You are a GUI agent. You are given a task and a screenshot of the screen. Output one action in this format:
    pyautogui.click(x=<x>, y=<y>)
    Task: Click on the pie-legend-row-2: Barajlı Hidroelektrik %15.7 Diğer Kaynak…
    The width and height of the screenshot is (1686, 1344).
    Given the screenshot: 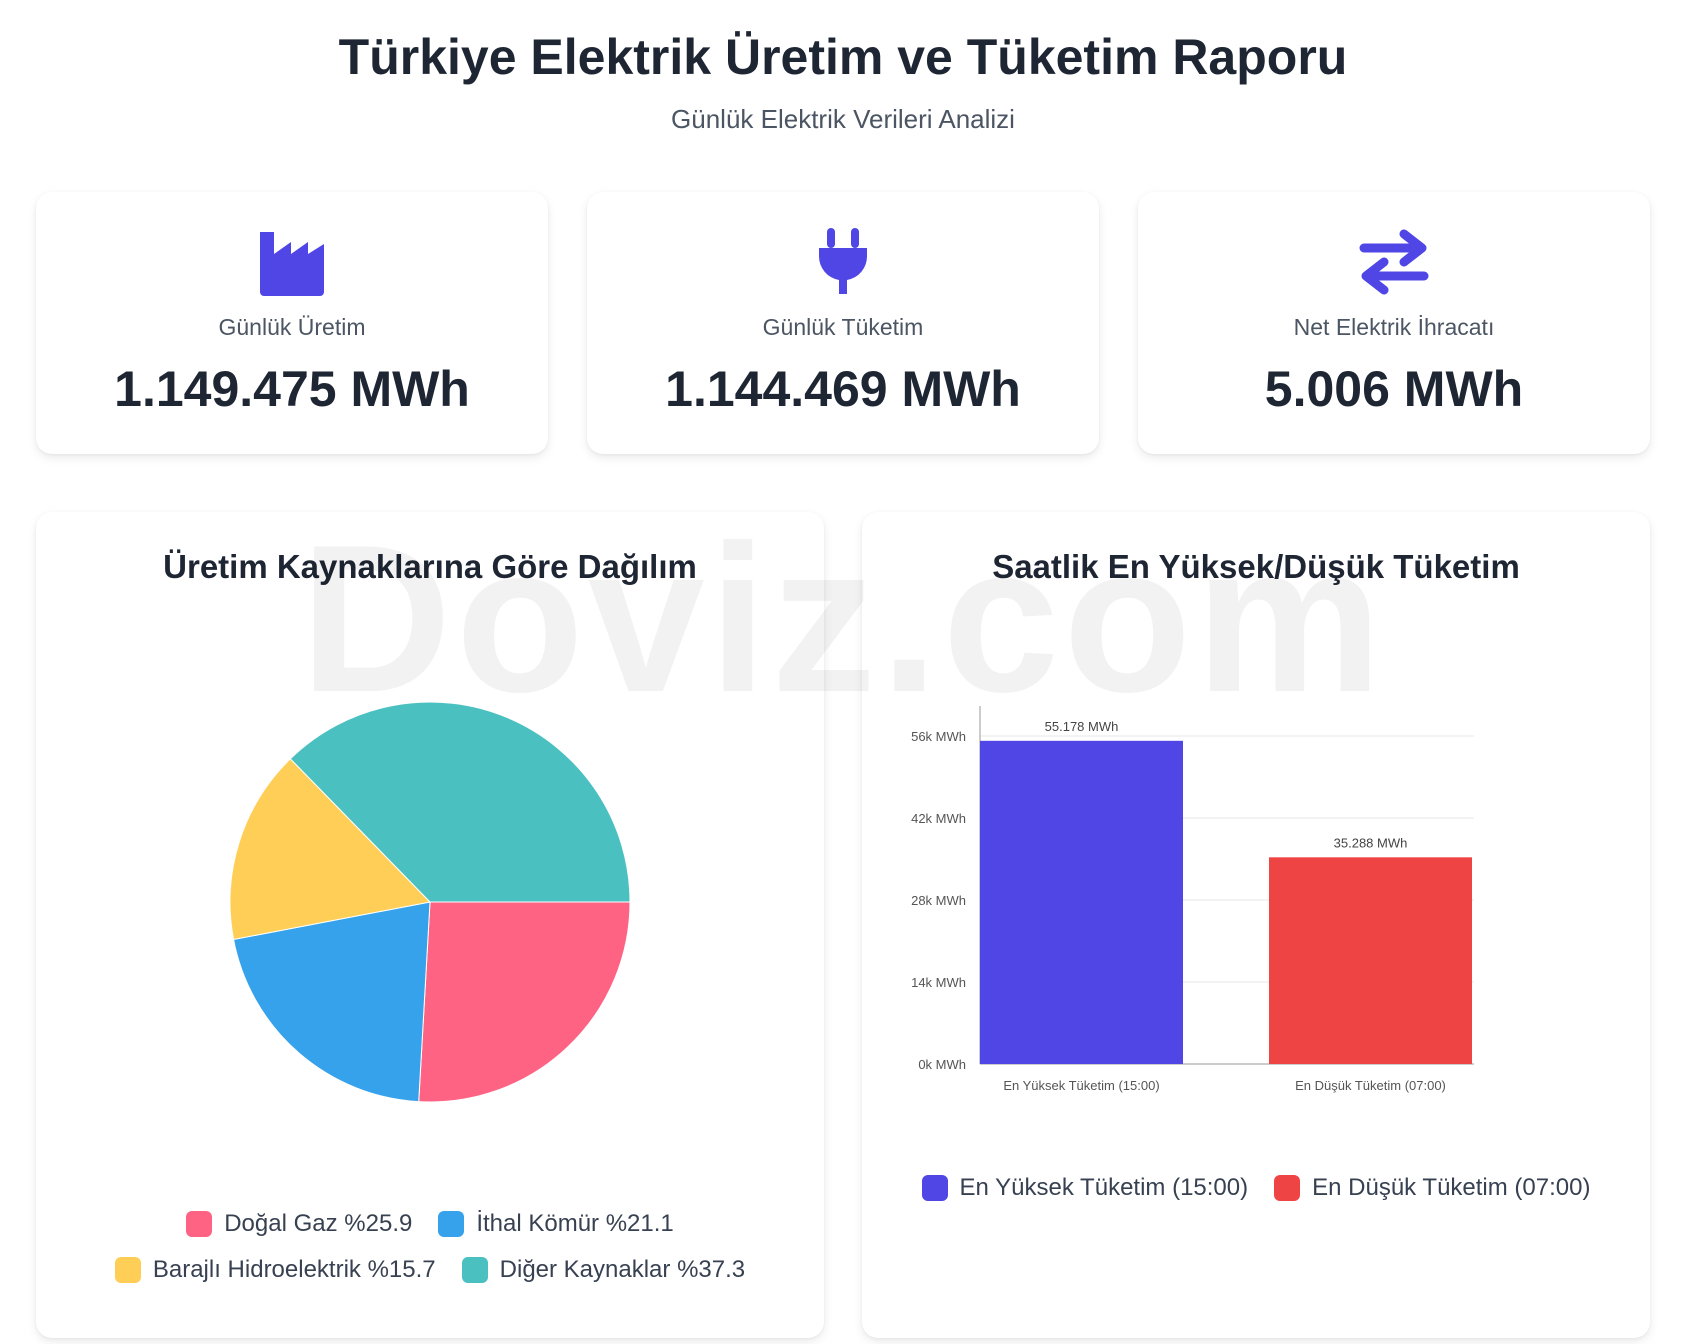 What is the action you would take?
    pyautogui.click(x=430, y=1270)
    